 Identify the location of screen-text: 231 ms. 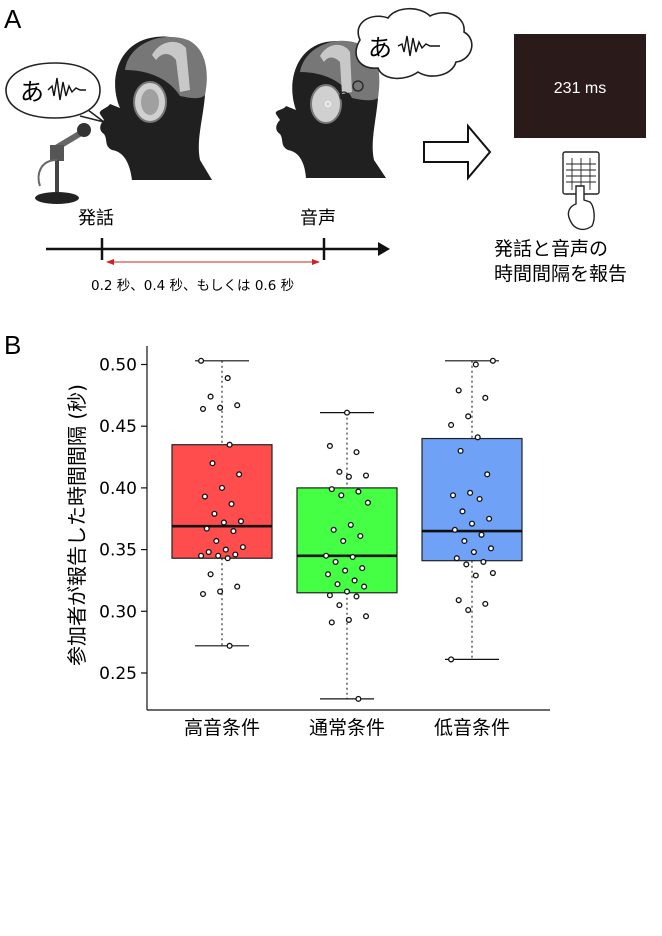
(580, 88).